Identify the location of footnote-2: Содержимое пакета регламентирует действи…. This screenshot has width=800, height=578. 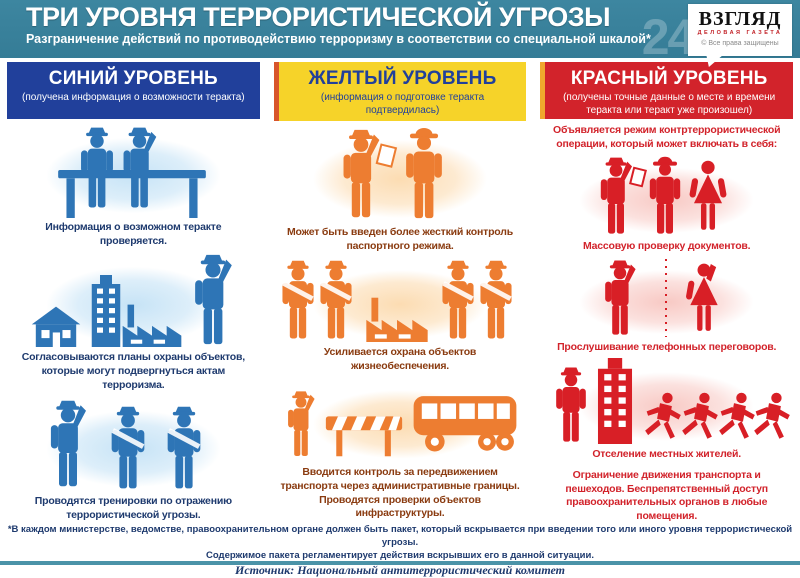
(400, 555).